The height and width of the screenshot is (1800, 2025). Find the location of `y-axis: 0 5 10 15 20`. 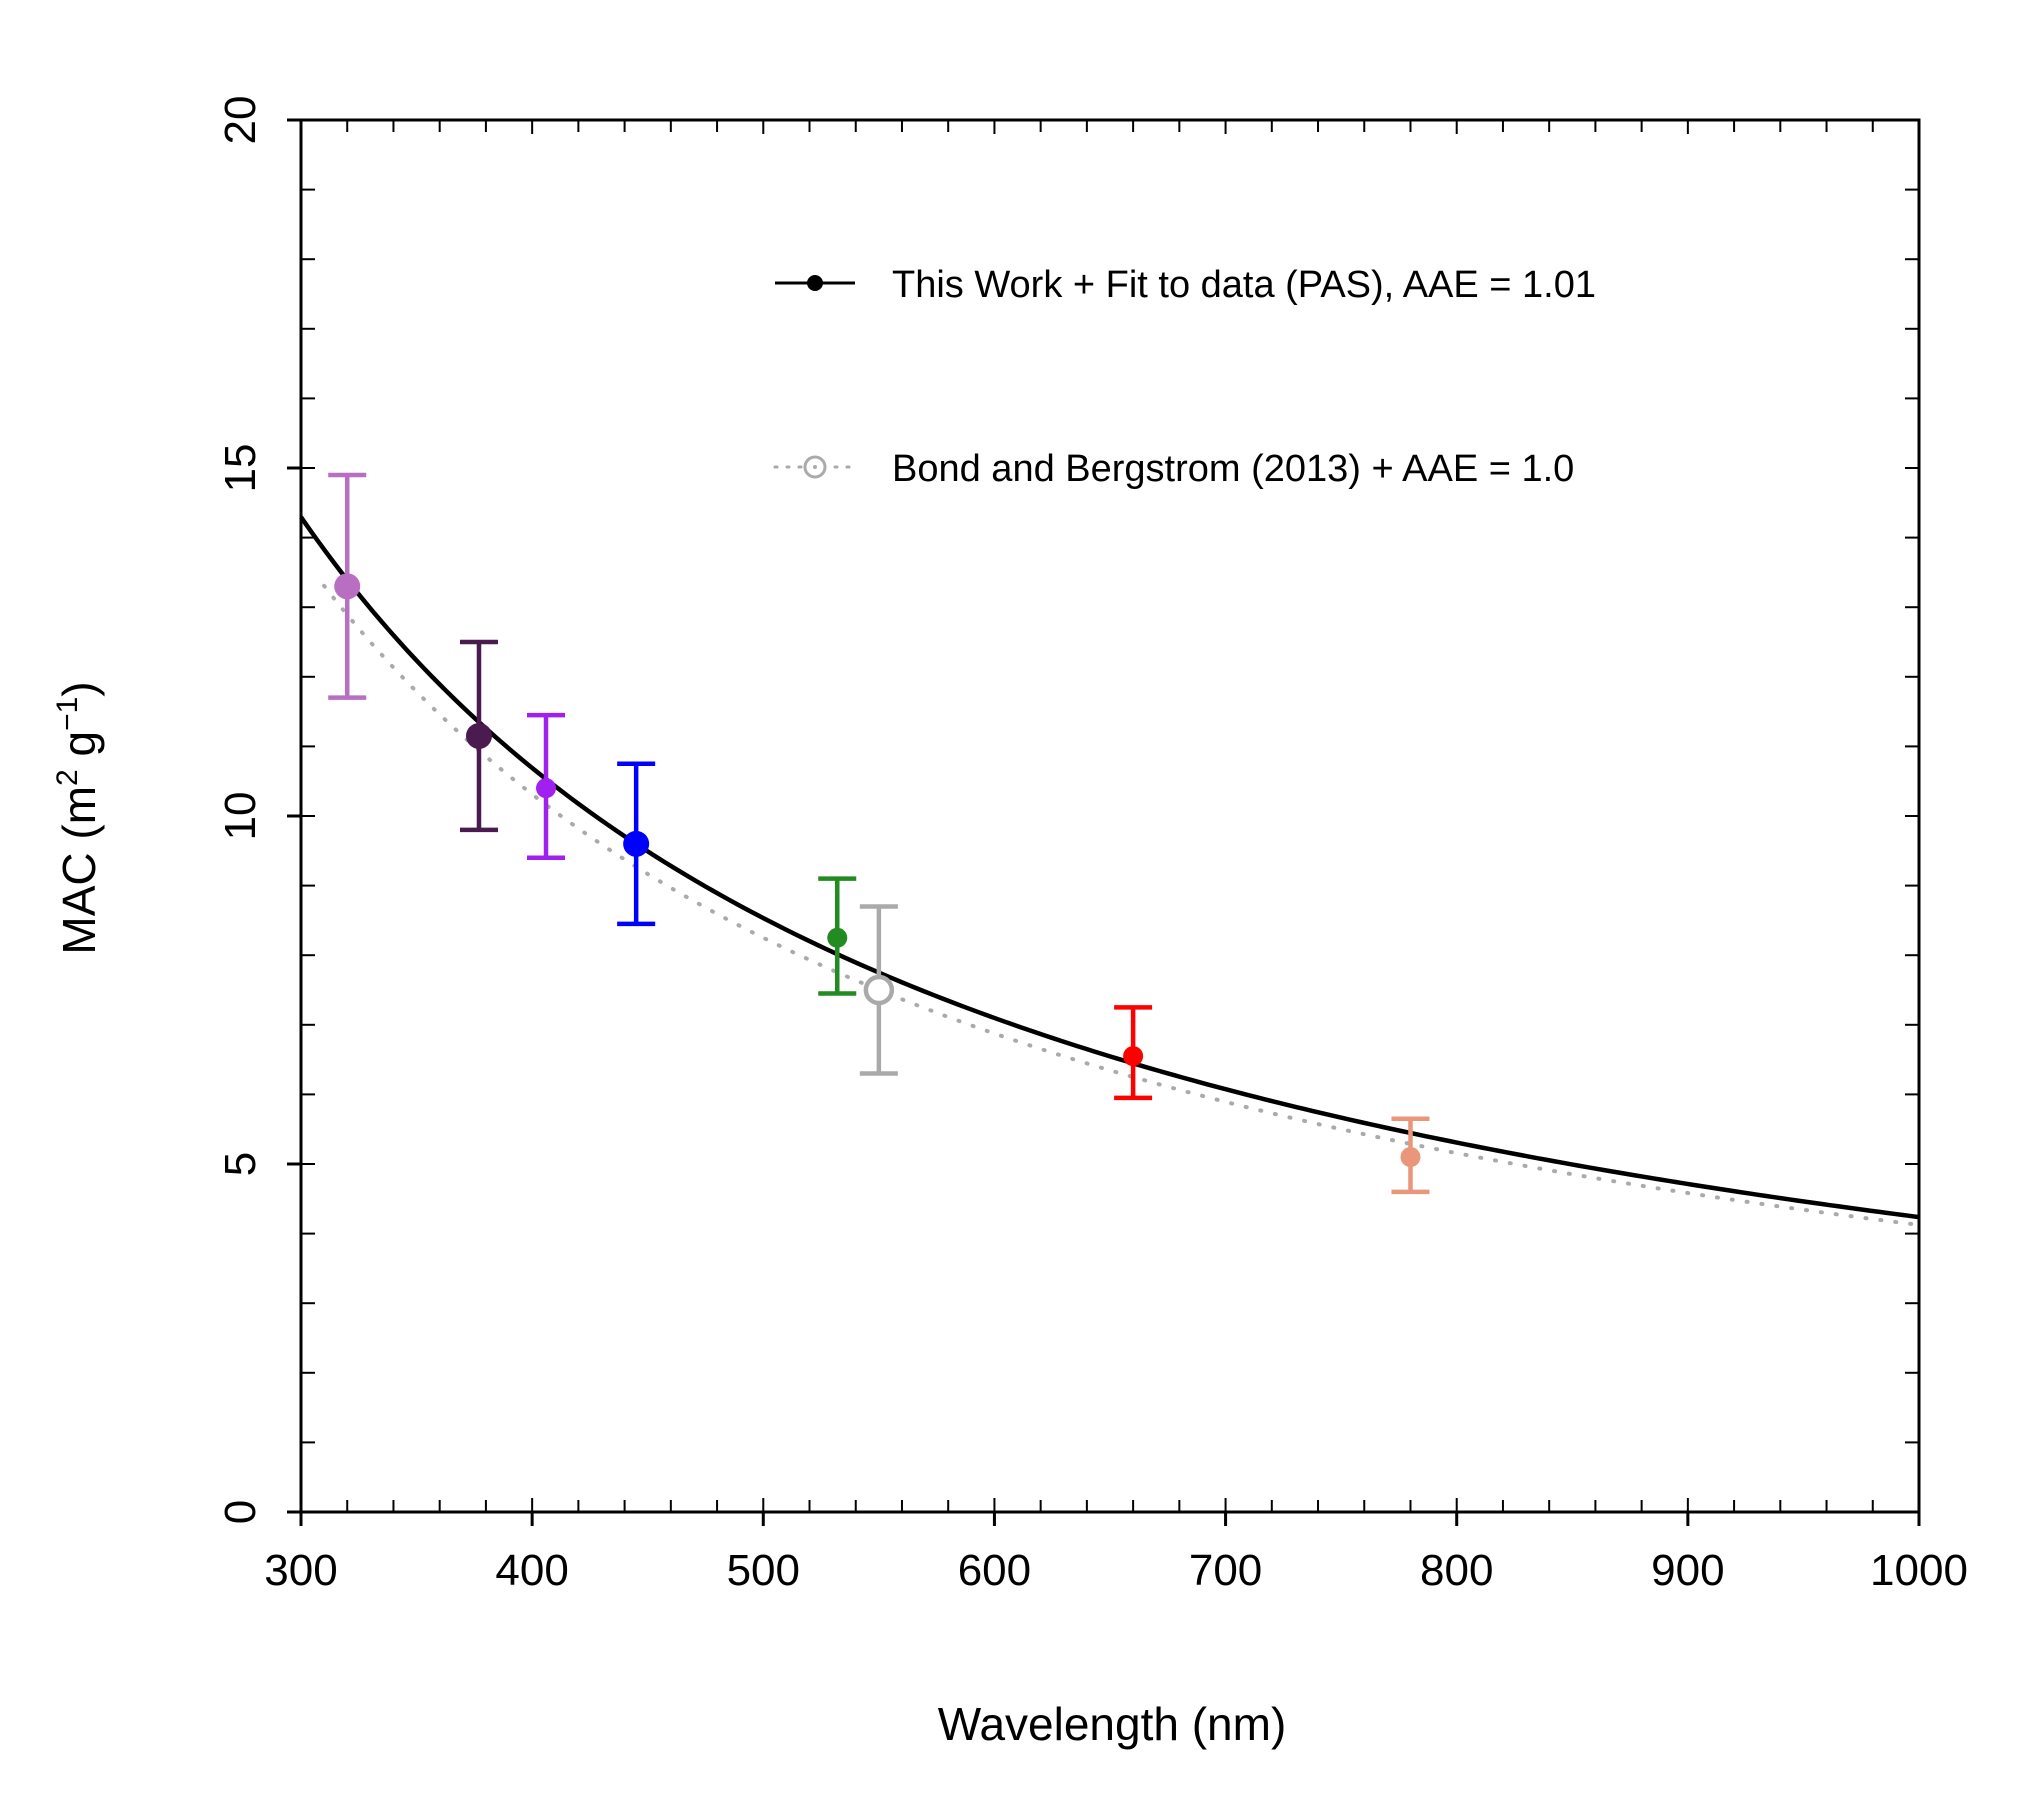

y-axis: 0 5 10 15 20 is located at coordinates (258, 810).